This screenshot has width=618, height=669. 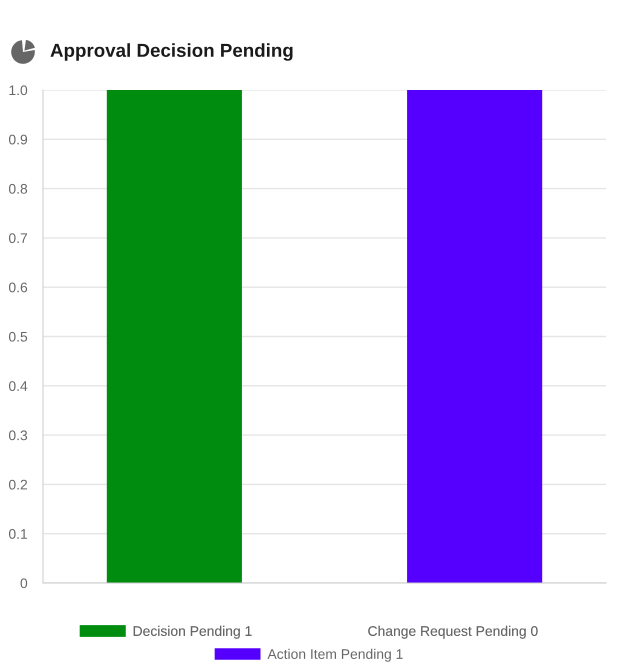 What do you see at coordinates (193, 632) in the screenshot?
I see `legend-label: Decision Pending 1` at bounding box center [193, 632].